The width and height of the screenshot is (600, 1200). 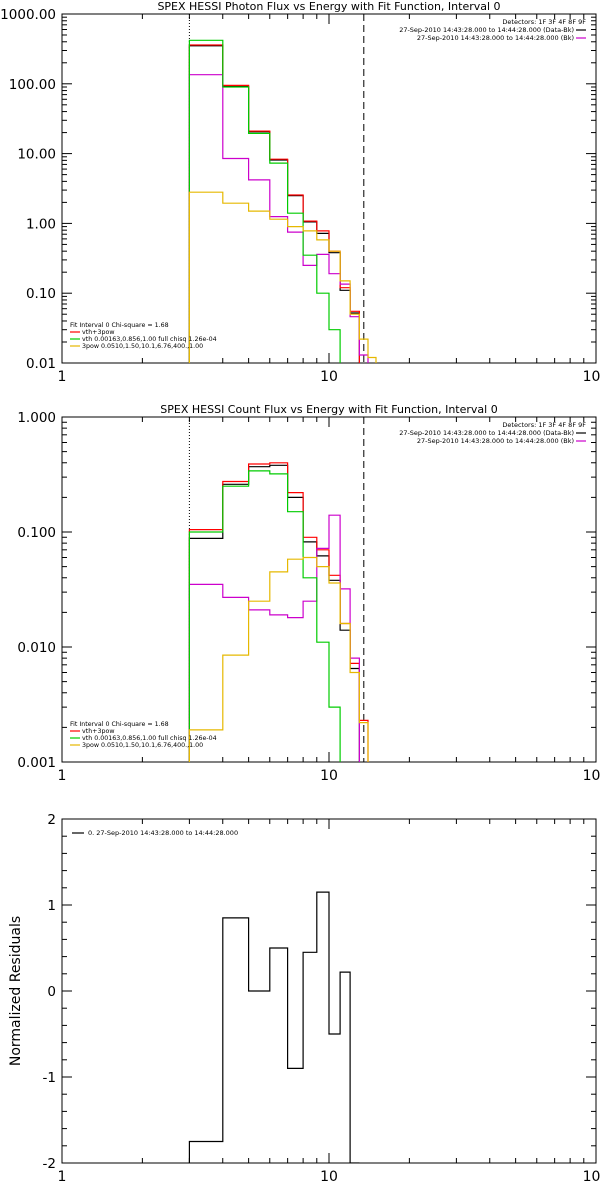 What do you see at coordinates (41, 224) in the screenshot?
I see `y-tick-label: 1.00` at bounding box center [41, 224].